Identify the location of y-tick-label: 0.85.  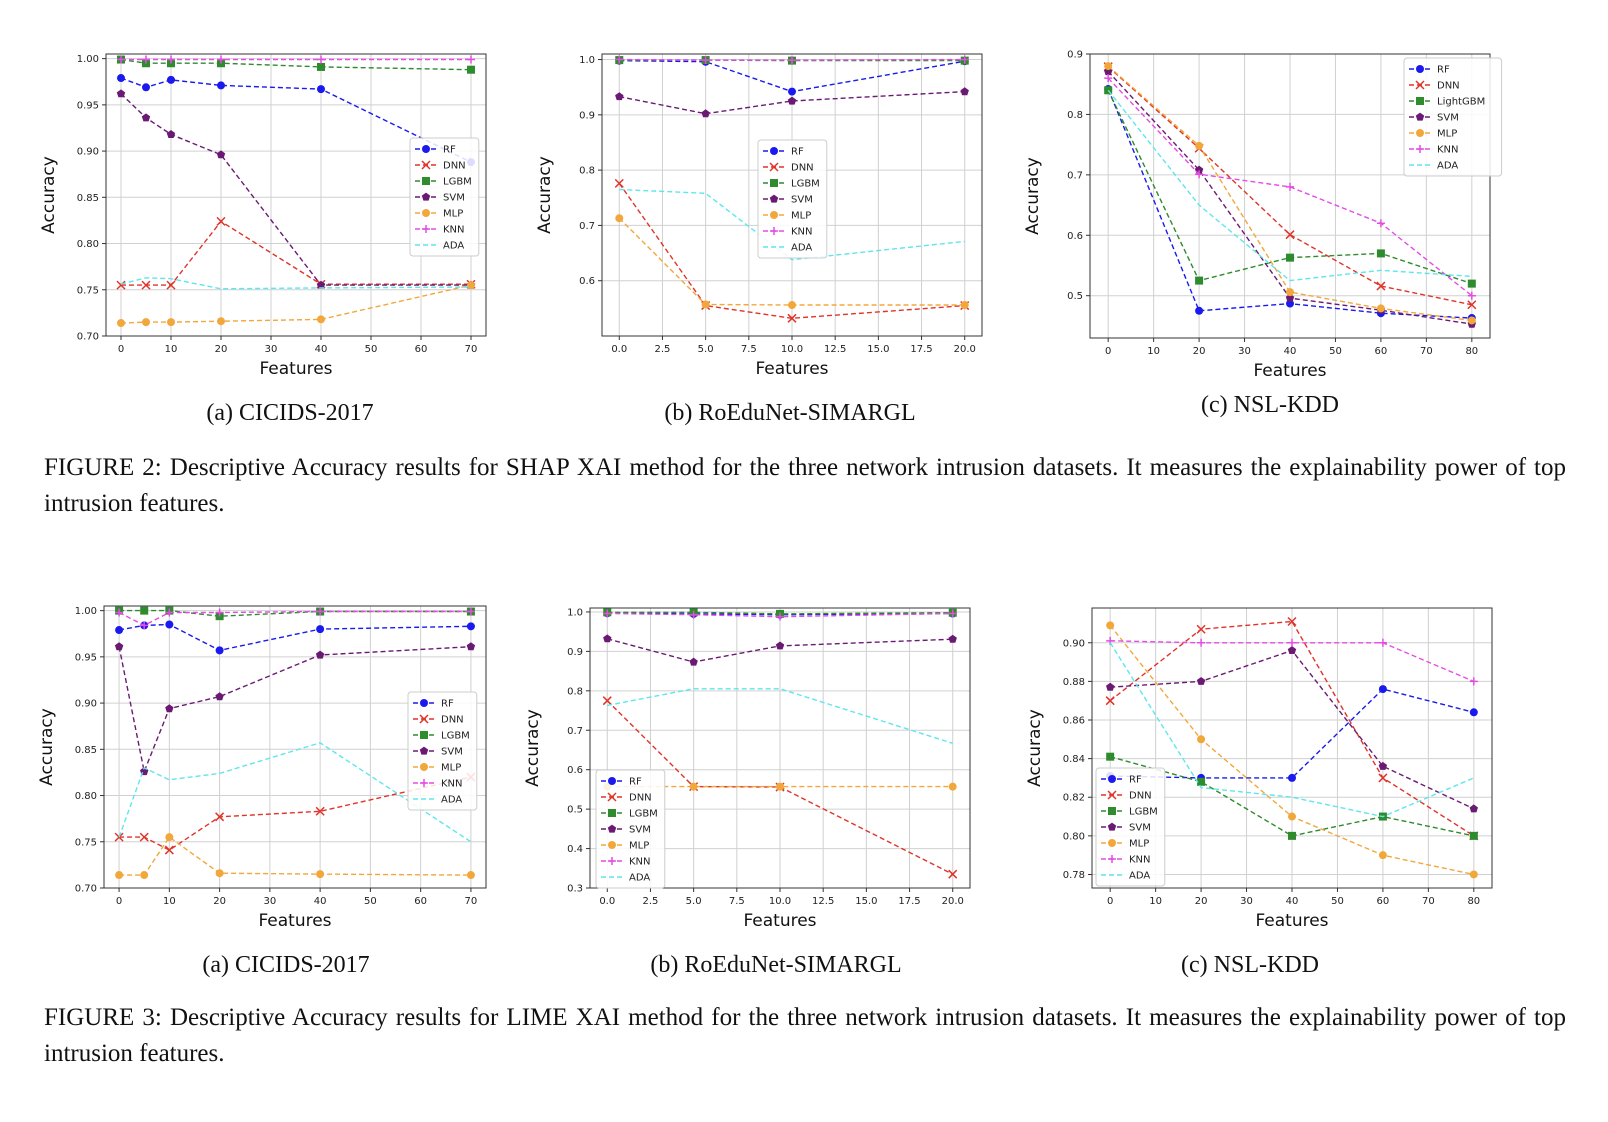
(88, 198).